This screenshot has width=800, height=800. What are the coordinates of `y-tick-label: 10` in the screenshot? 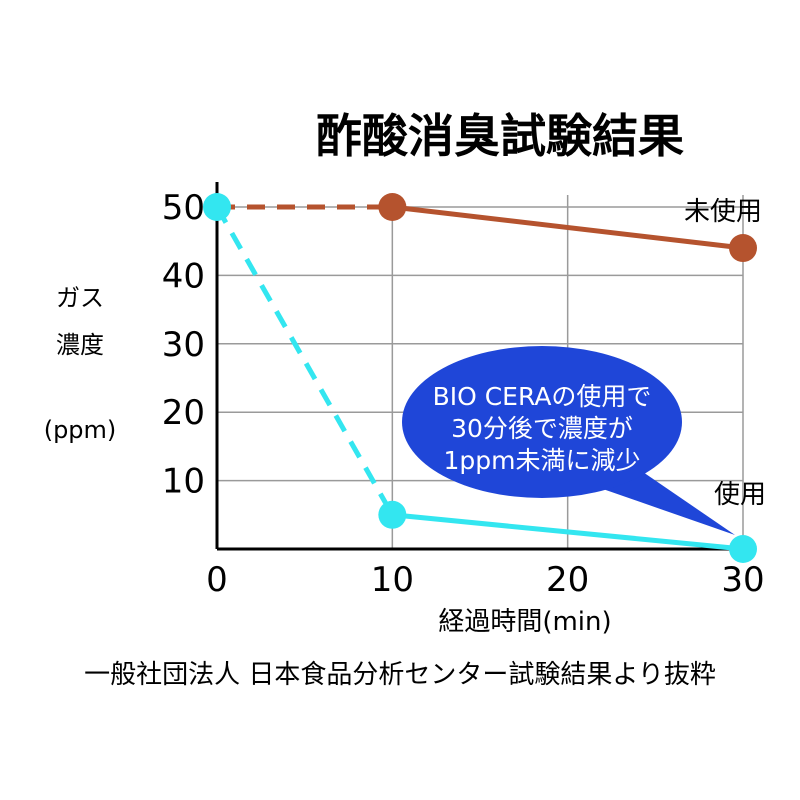 It's located at (183, 482).